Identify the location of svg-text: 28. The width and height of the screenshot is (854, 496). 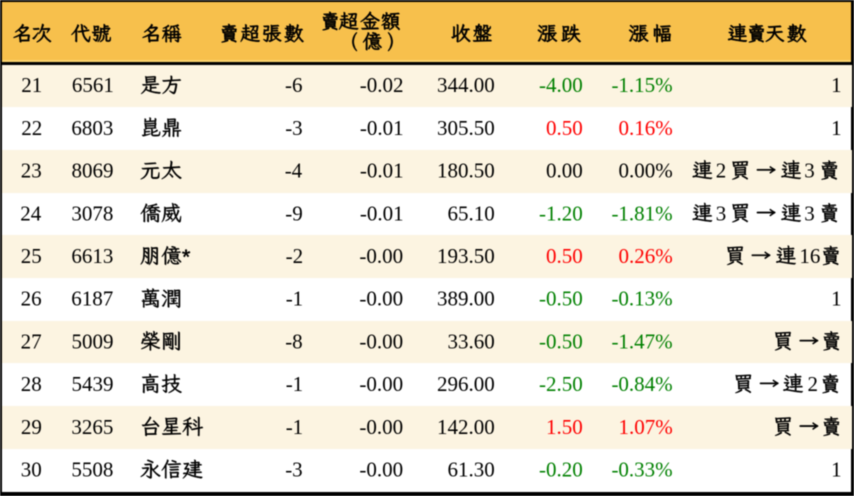
(31, 384).